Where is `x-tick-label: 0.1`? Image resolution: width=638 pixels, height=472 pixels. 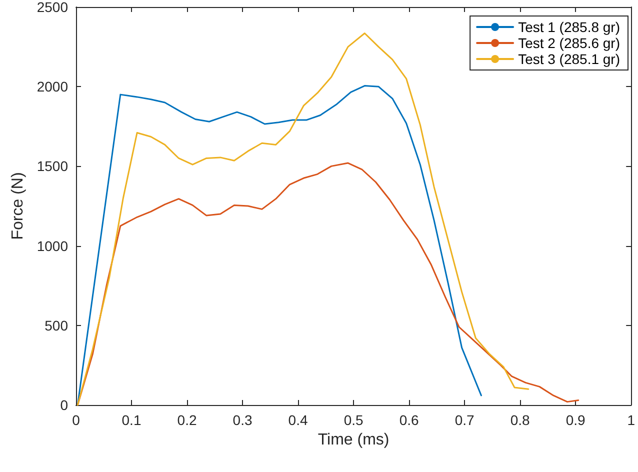 x-tick-label: 0.1 is located at coordinates (132, 420).